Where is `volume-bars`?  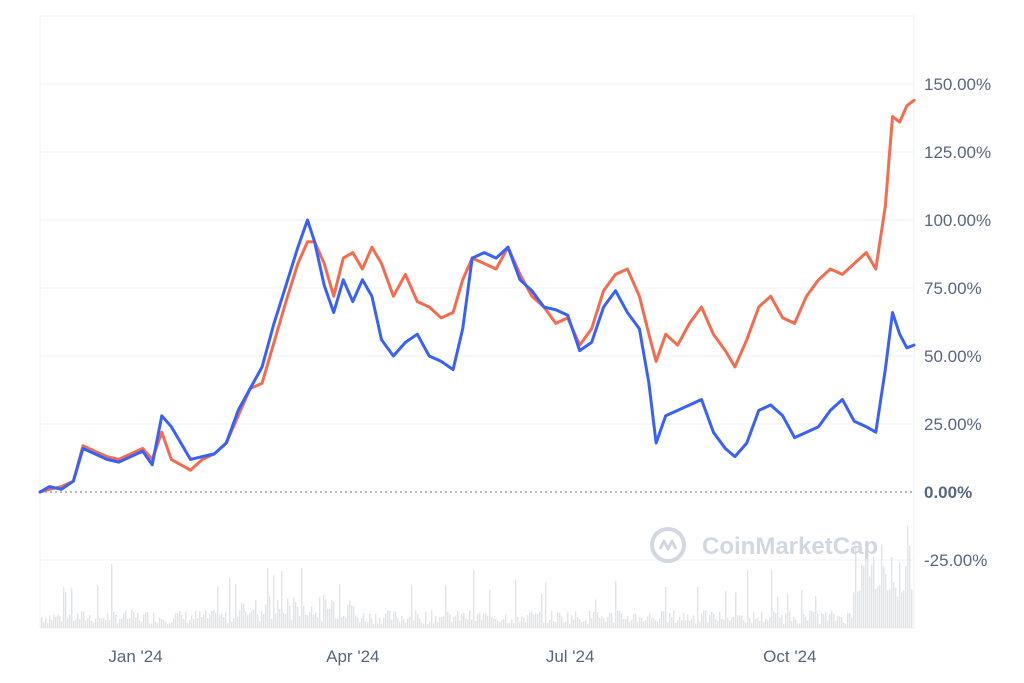 volume-bars is located at coordinates (477, 576).